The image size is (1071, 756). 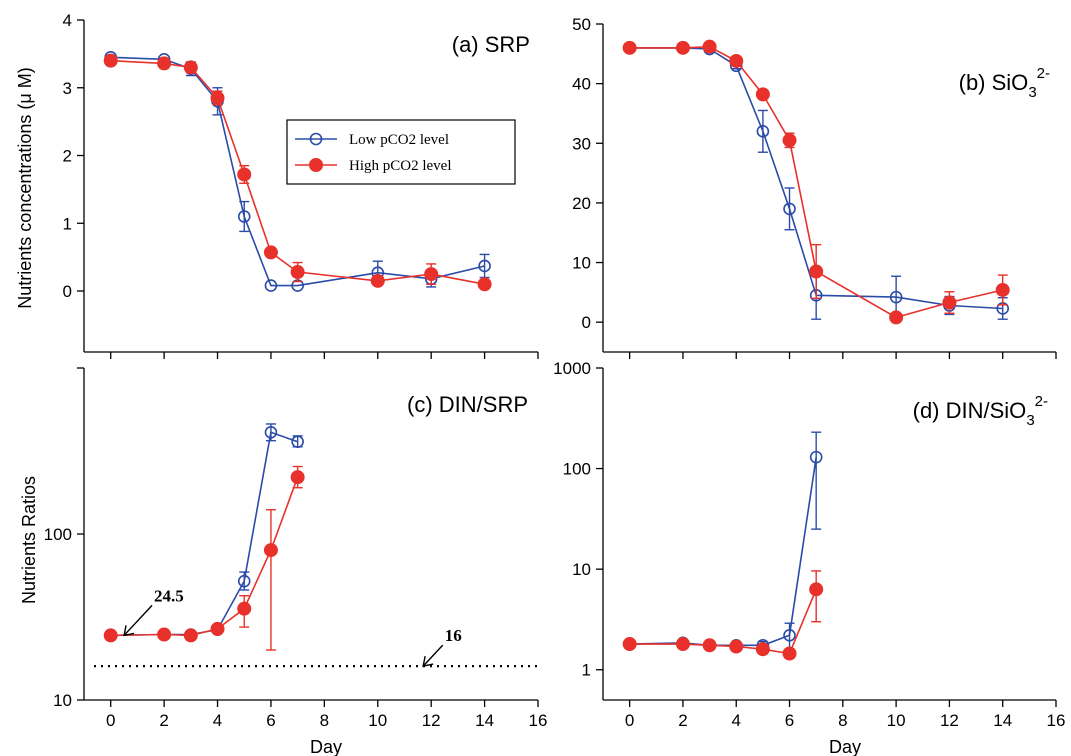 I want to click on annotation: 16, so click(x=442, y=647).